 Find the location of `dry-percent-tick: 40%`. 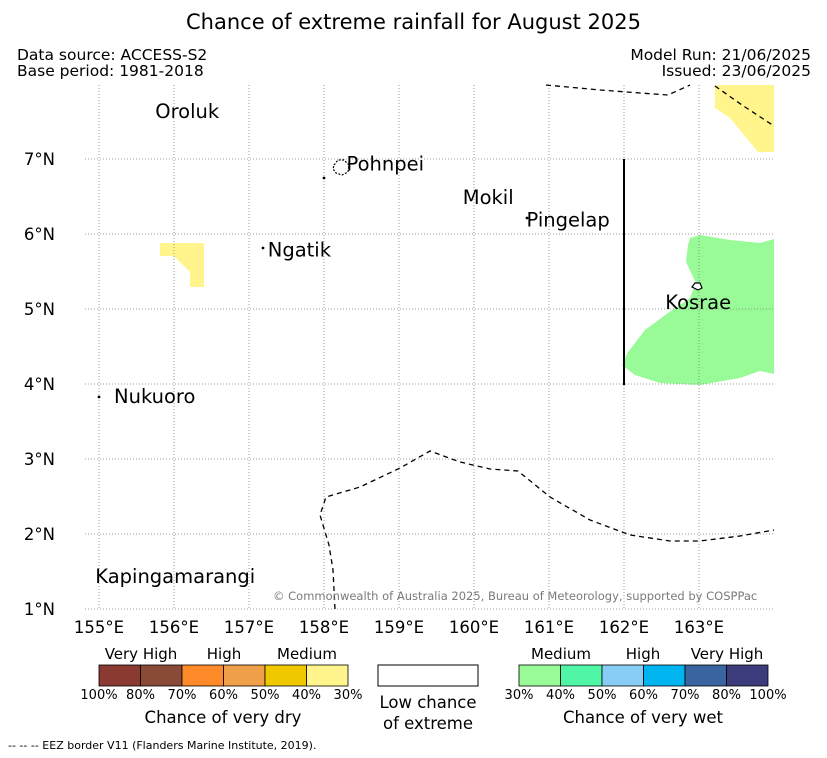

dry-percent-tick: 40% is located at coordinates (306, 695).